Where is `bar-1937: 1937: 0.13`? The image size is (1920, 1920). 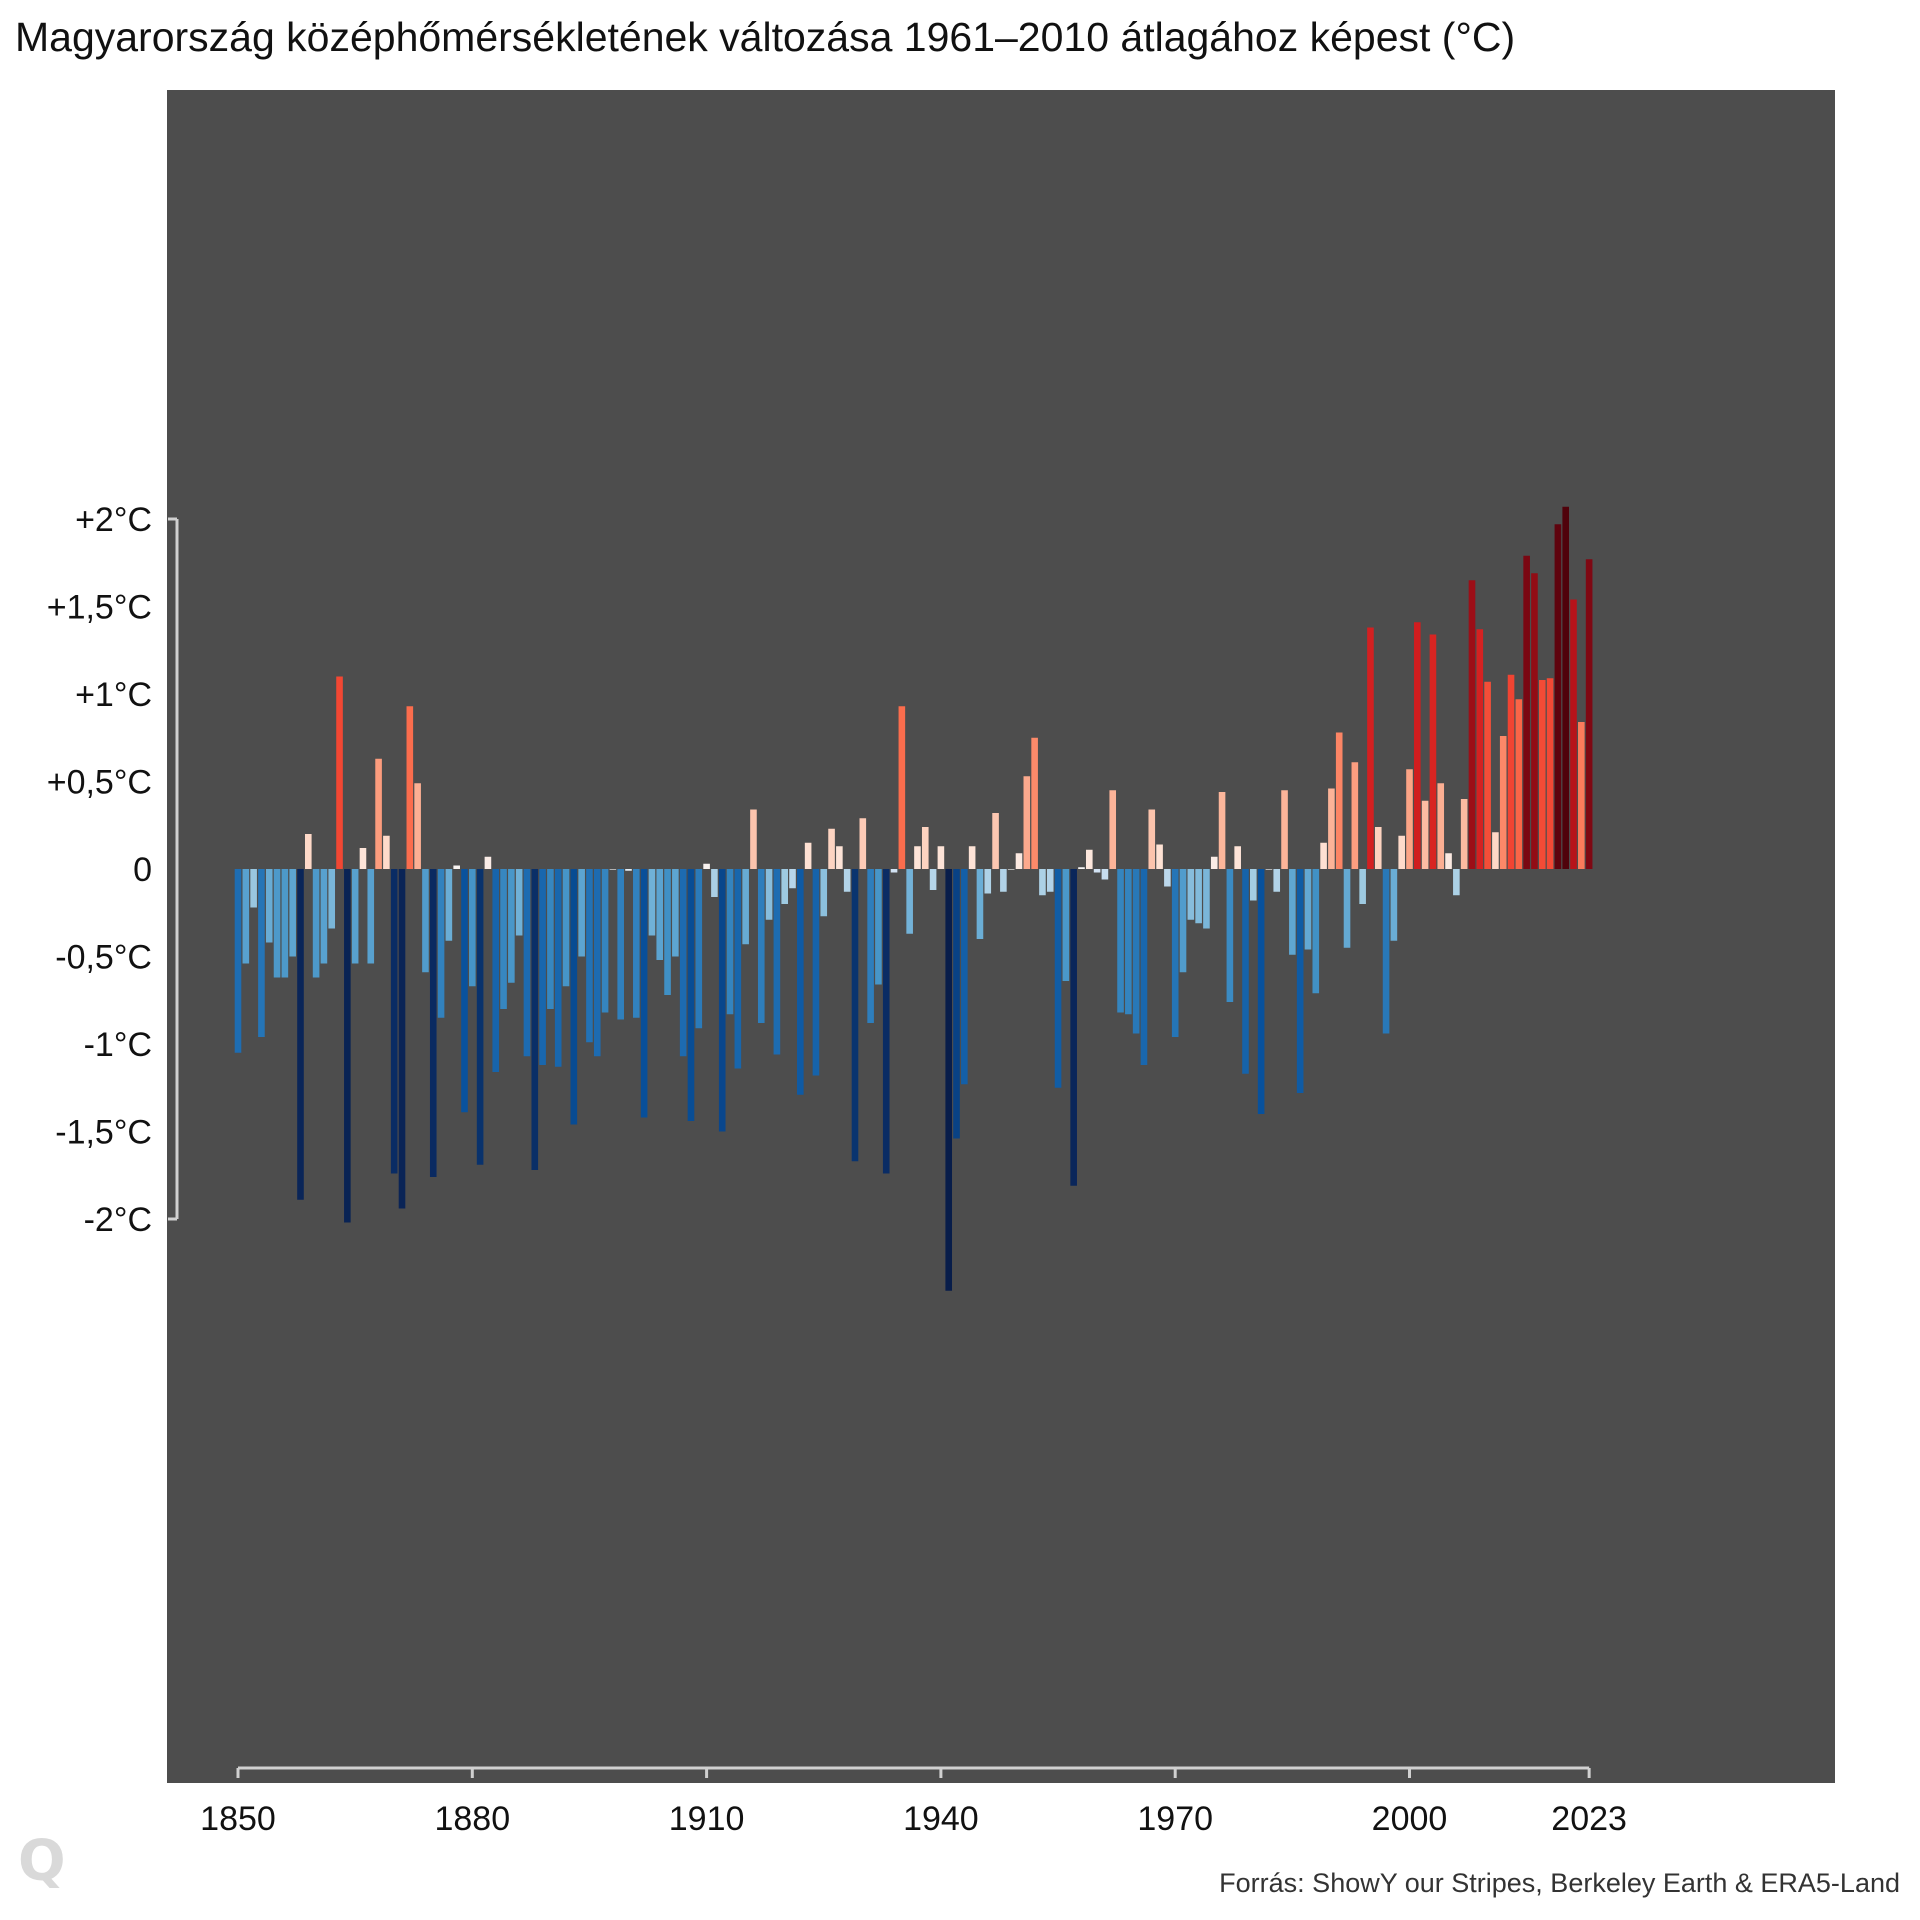 bar-1937: 1937: 0.13 is located at coordinates (917, 857).